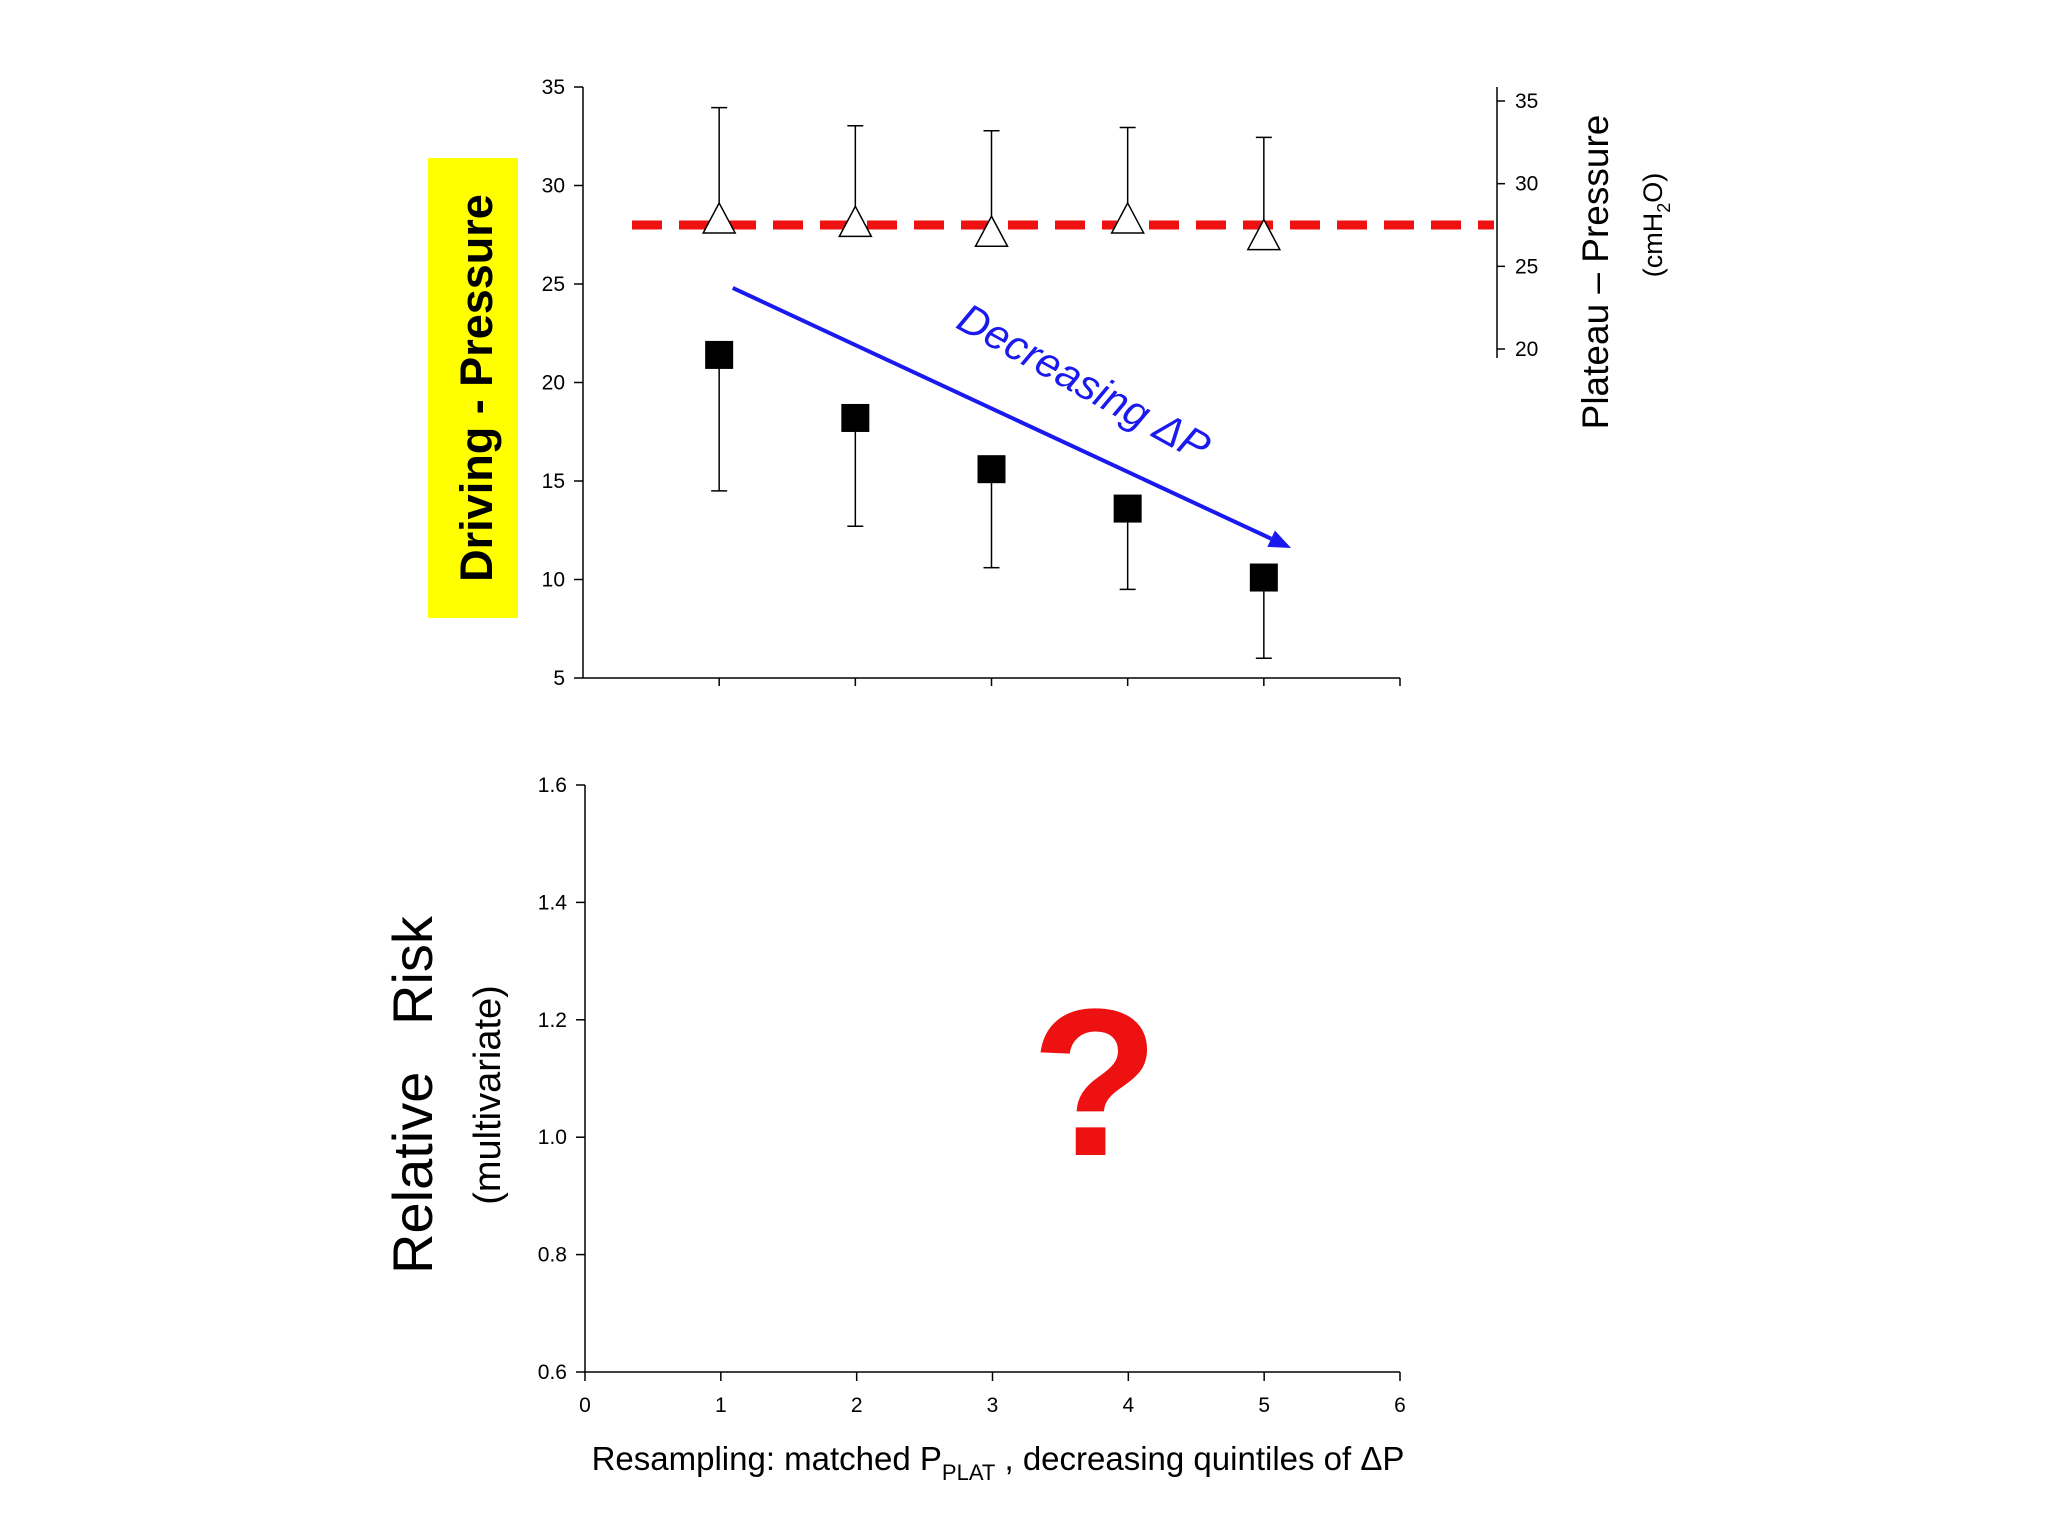 The image size is (2048, 1536). I want to click on y-axis-label: Driving - Pressure, so click(476, 388).